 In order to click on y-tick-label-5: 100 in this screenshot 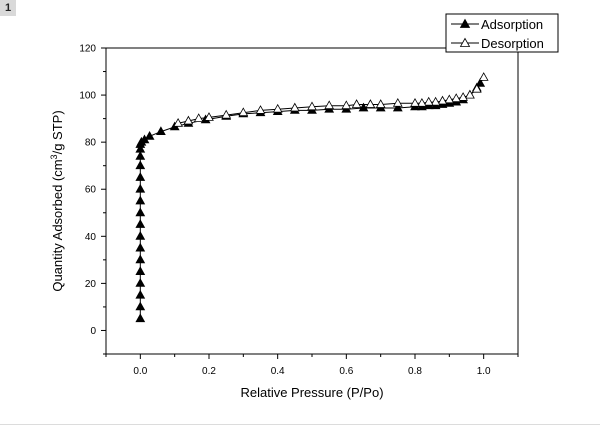, I will do `click(87, 96)`.